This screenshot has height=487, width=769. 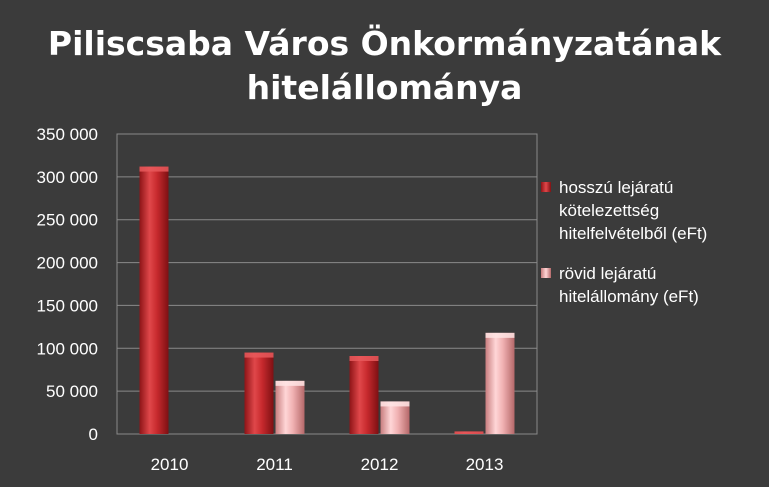 What do you see at coordinates (93, 434) in the screenshot?
I see `y-tick-label: 0` at bounding box center [93, 434].